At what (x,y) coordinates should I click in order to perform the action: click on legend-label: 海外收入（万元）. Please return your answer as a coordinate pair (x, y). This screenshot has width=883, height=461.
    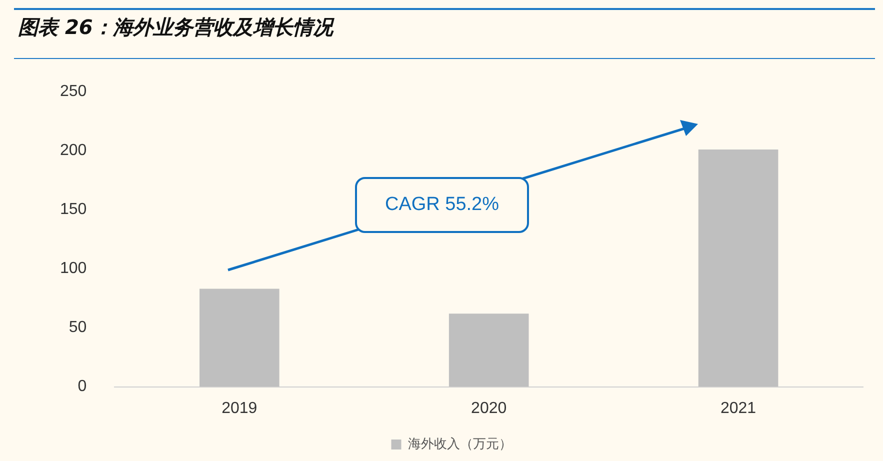
    Looking at the image, I should click on (460, 444).